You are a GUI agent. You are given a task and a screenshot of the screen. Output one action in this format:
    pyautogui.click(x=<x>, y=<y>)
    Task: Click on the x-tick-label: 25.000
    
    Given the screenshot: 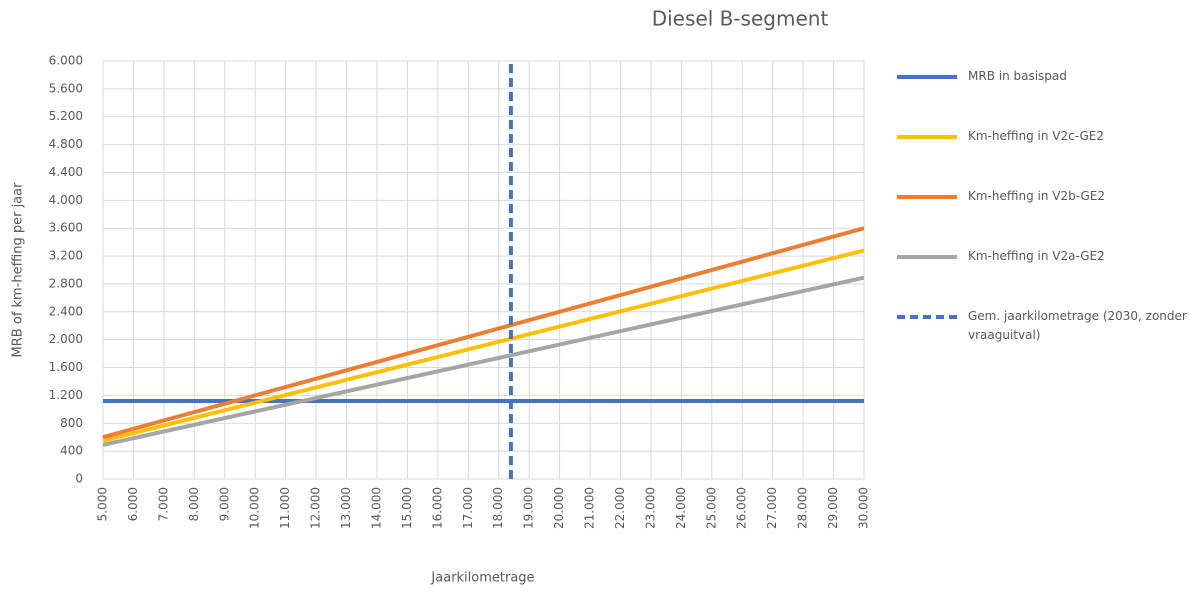 What is the action you would take?
    pyautogui.click(x=711, y=508)
    